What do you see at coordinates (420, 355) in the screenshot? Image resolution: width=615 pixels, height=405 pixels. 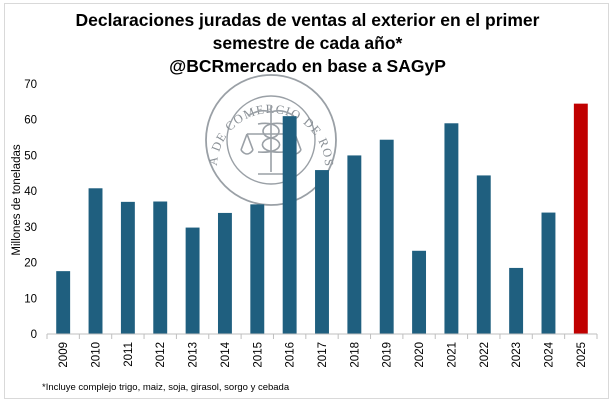 I see `x-tick-label: 2020` at bounding box center [420, 355].